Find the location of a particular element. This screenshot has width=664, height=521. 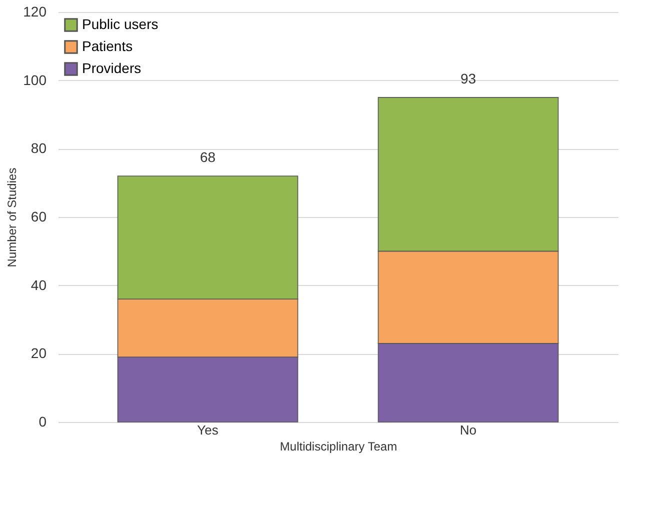

x-tick-label: No is located at coordinates (468, 430).